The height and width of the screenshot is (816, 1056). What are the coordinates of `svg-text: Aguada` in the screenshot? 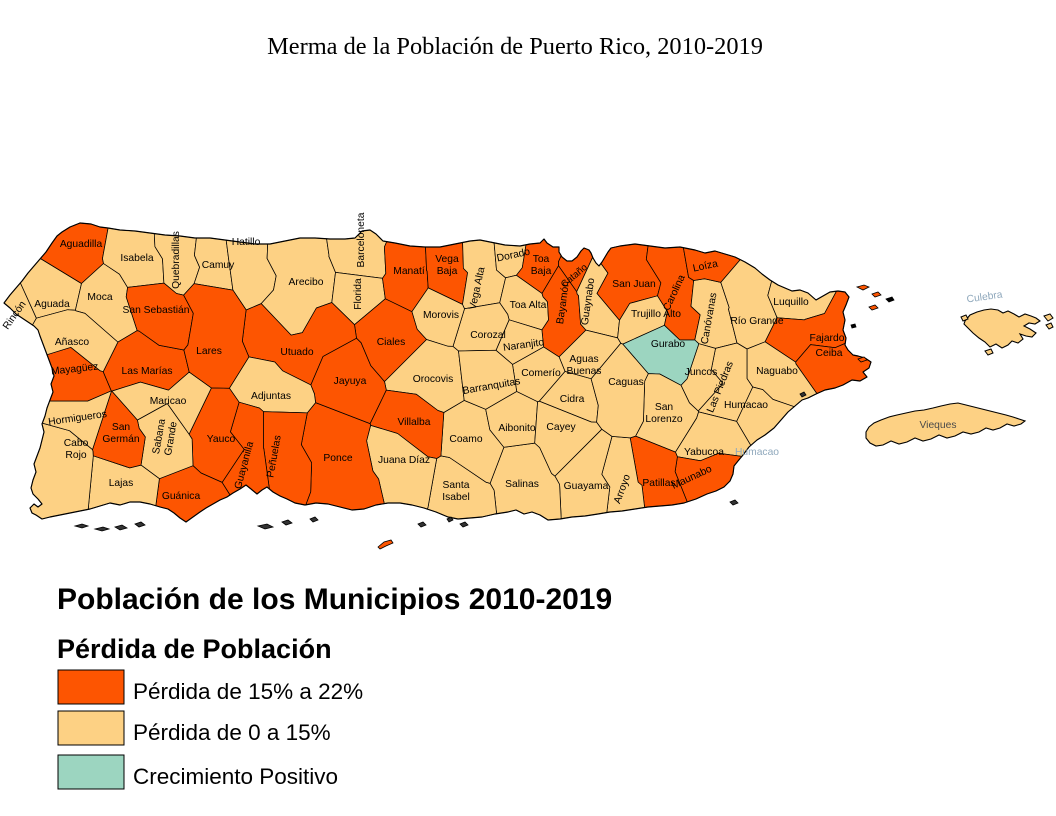 It's located at (52, 304).